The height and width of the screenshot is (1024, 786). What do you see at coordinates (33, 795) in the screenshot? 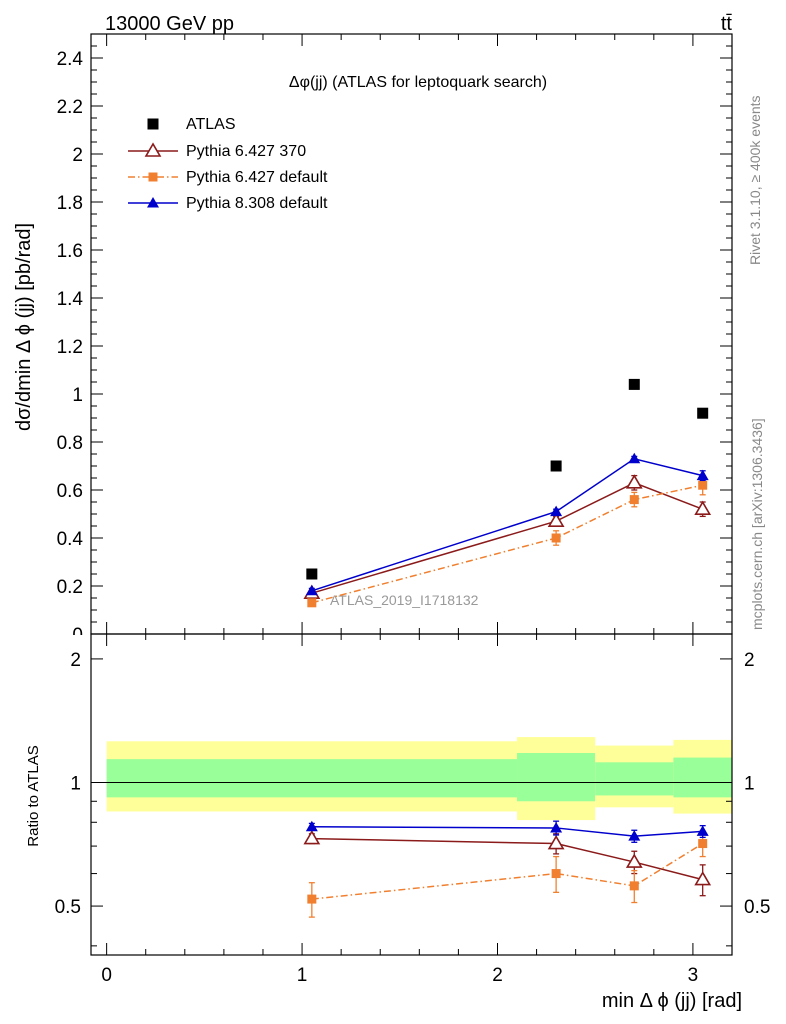
I see `ratio-y-axis-label: Ratio to ATLAS` at bounding box center [33, 795].